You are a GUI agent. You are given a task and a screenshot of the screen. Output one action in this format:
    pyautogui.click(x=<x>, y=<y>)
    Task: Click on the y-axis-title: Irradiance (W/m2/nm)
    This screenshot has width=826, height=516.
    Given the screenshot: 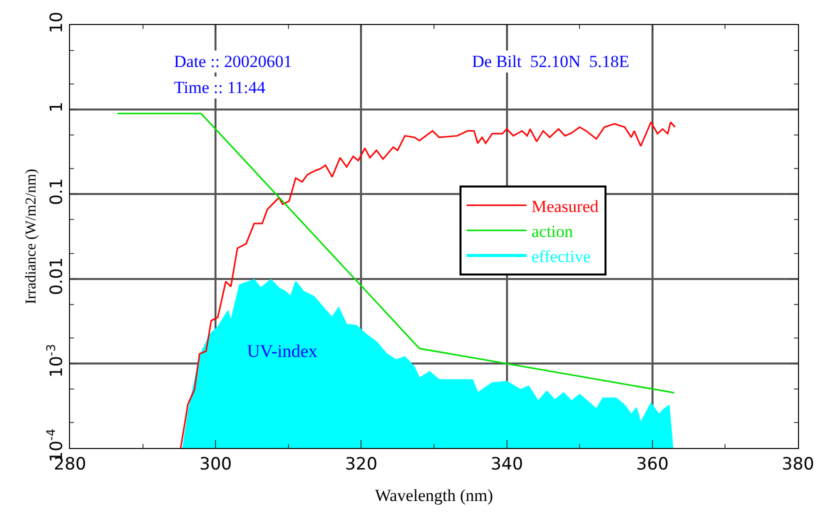 What is the action you would take?
    pyautogui.click(x=31, y=236)
    